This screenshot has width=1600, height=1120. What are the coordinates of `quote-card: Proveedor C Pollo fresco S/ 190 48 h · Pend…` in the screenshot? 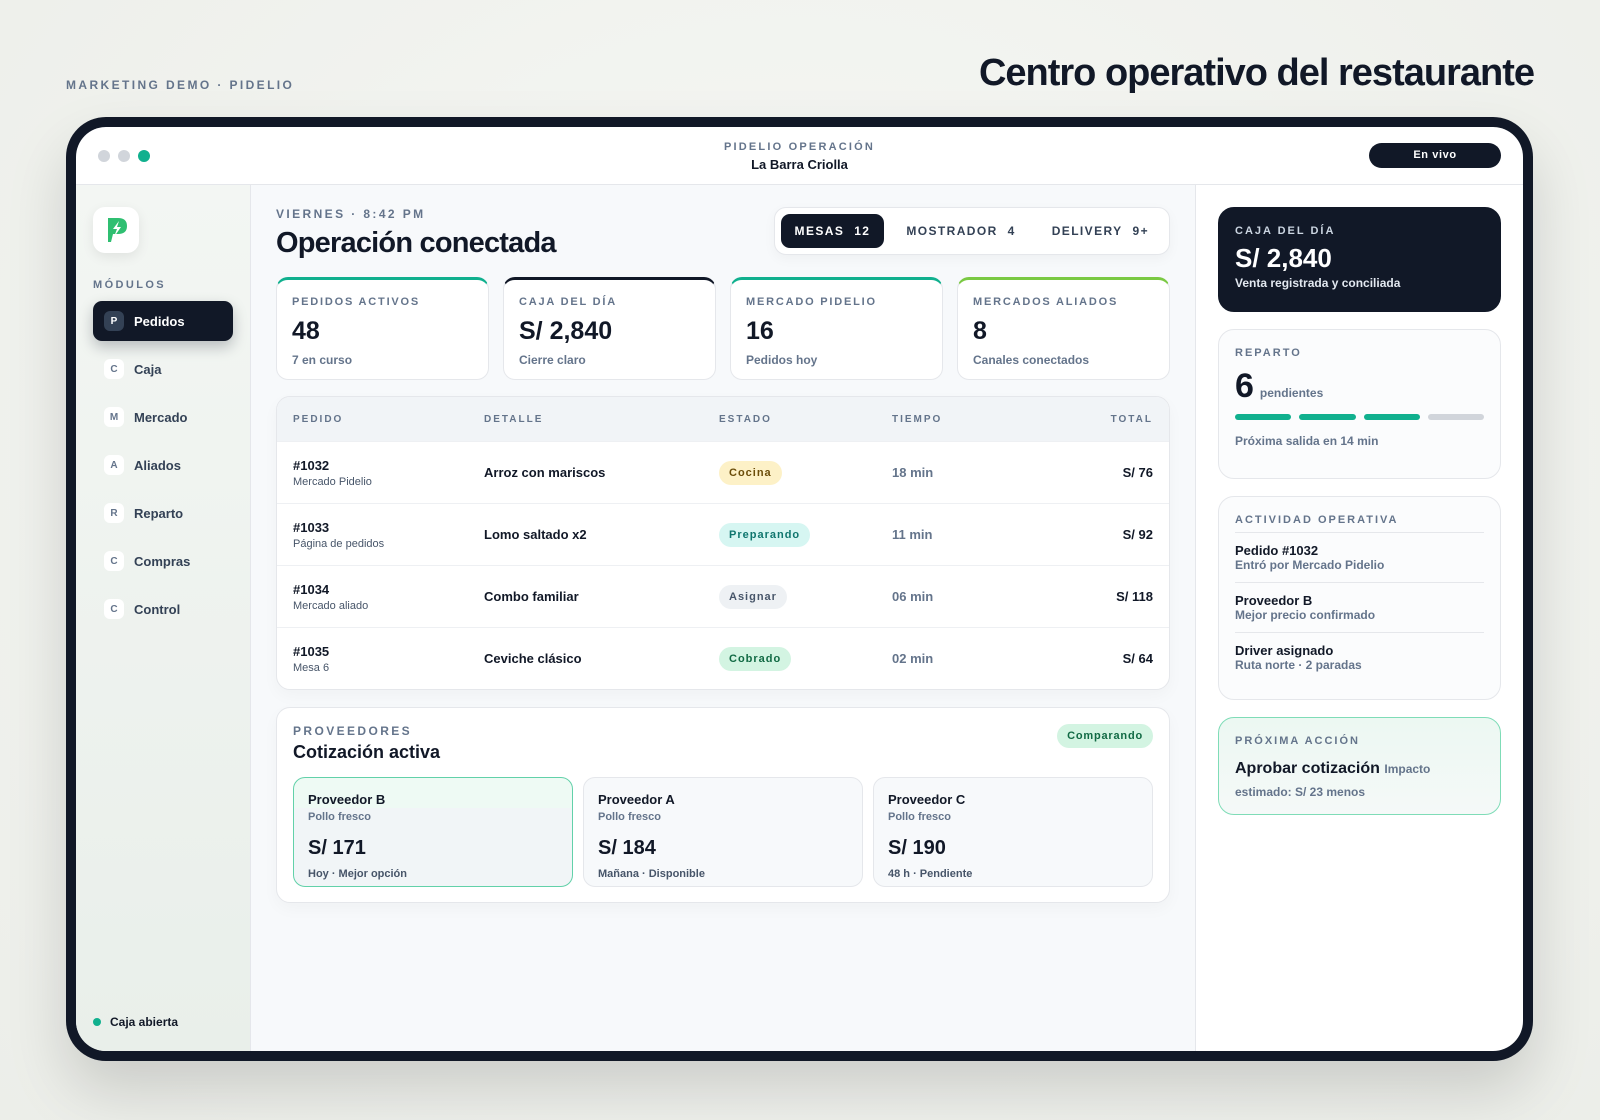 It's located at (1013, 832).